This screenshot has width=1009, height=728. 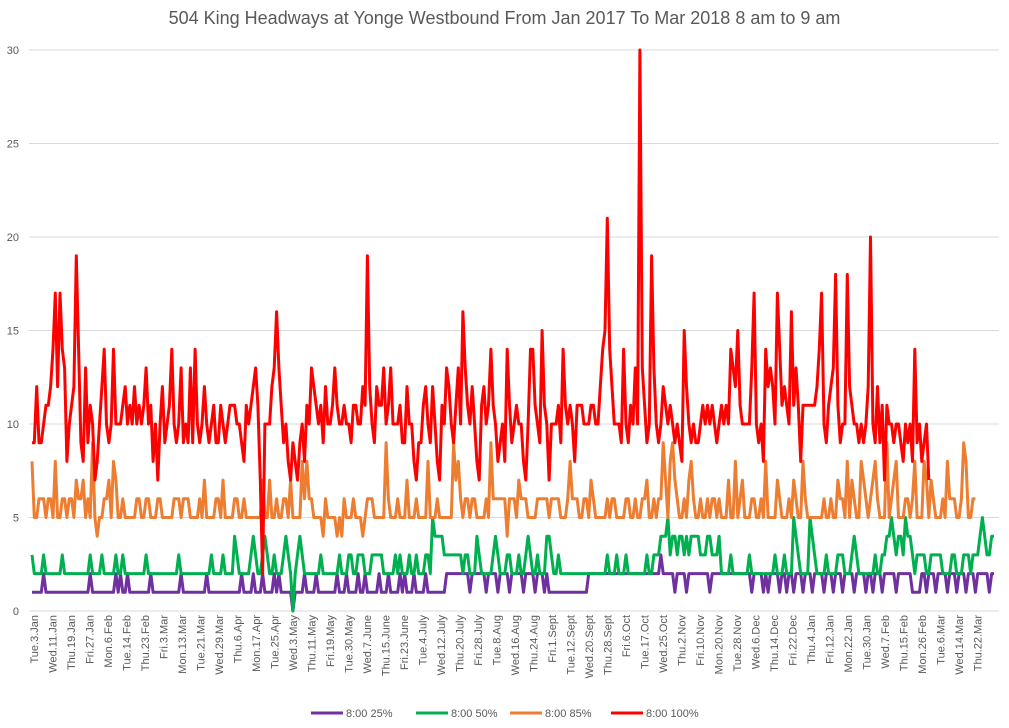 What do you see at coordinates (474, 714) in the screenshot?
I see `legend-label: 8:00 50%` at bounding box center [474, 714].